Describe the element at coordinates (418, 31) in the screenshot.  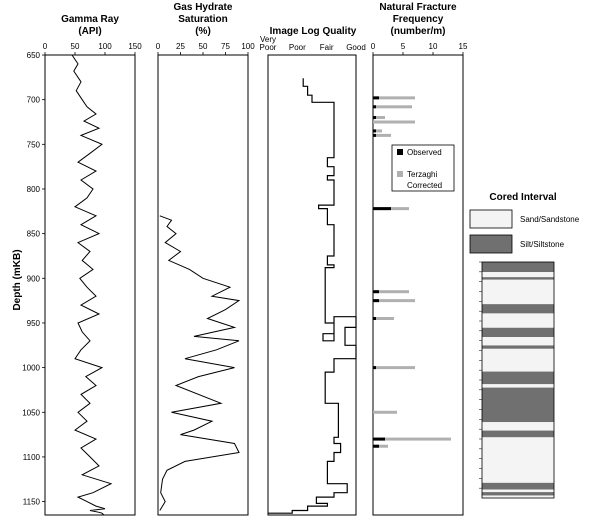
I see `fracture-title-3: (number/m)` at that location.